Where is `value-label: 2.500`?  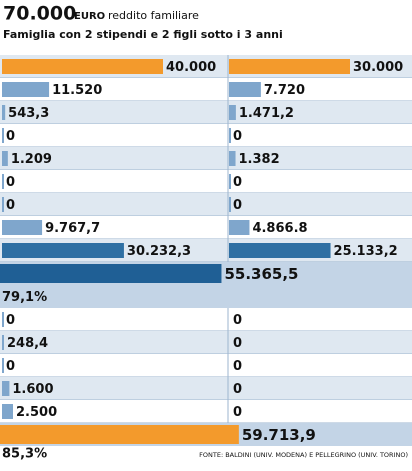
value-label: 2.500 is located at coordinates (36, 412).